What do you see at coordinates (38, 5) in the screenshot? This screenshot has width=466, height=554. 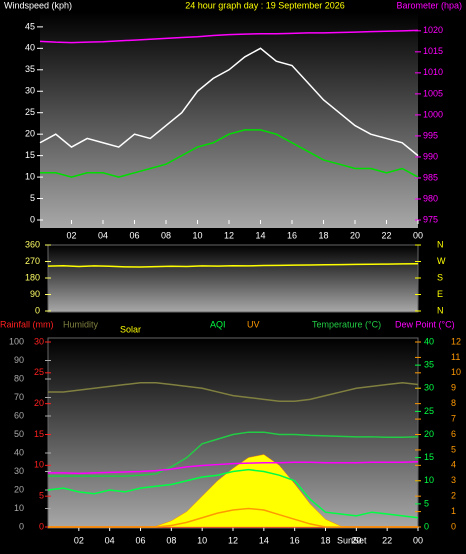 I see `y-axis-label: Windspeed (kph)` at bounding box center [38, 5].